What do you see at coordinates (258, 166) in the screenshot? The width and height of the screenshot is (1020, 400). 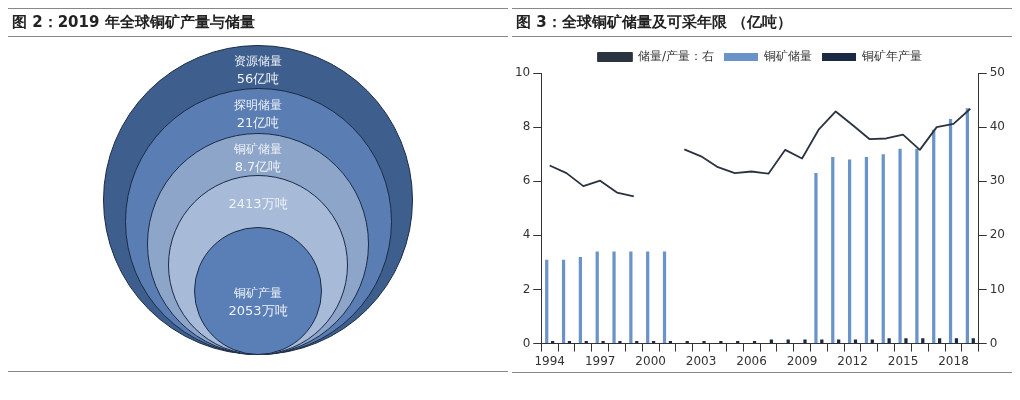 I see `text: 8.7亿吨` at bounding box center [258, 166].